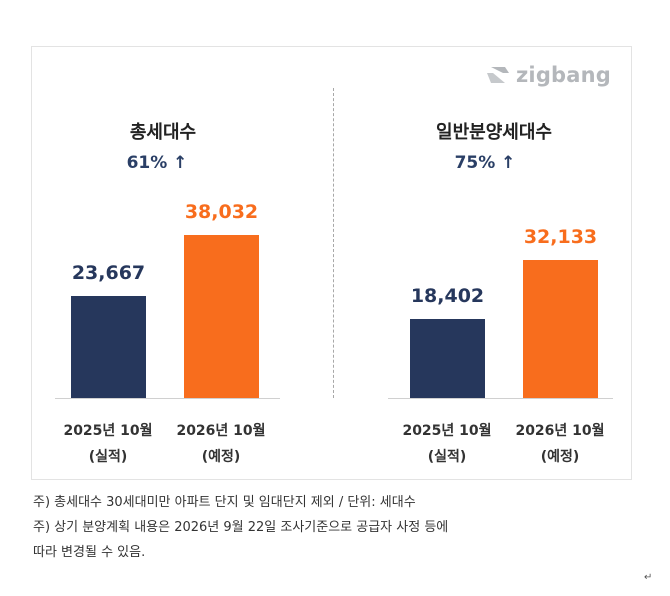 Image resolution: width=670 pixels, height=596 pixels. I want to click on value-label-total-2025: 23,667, so click(108, 273).